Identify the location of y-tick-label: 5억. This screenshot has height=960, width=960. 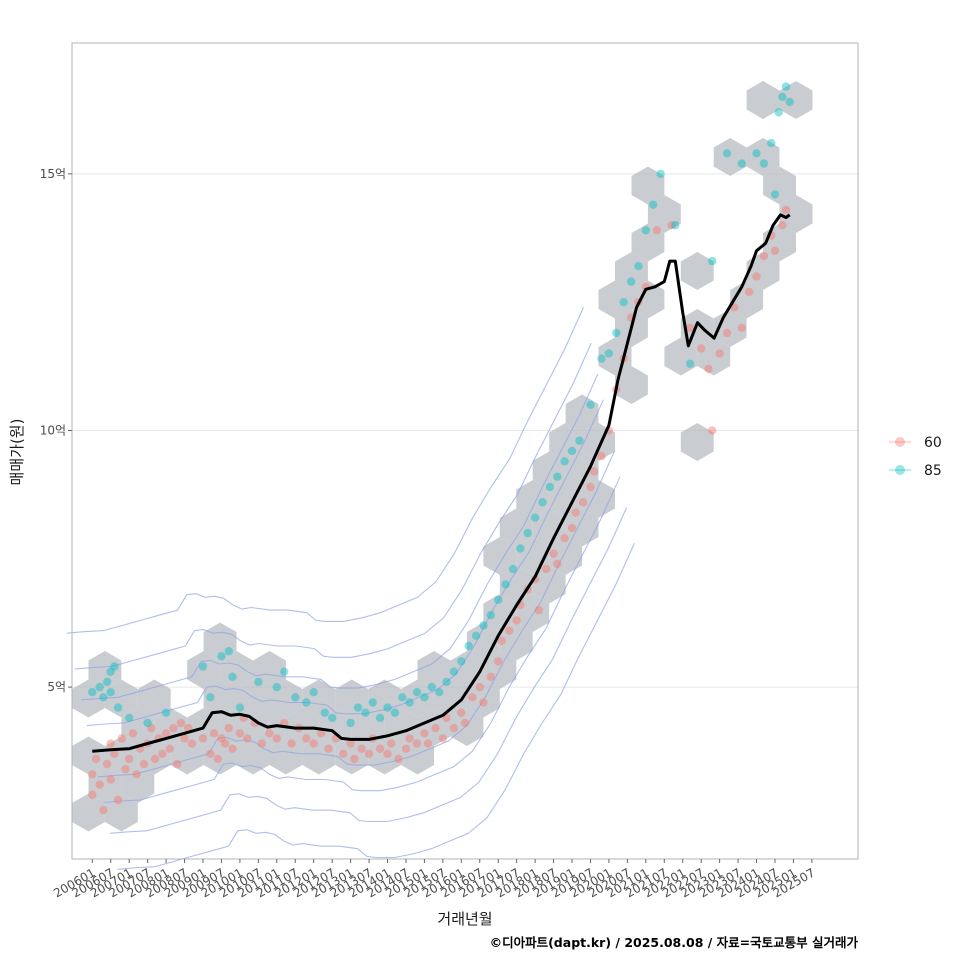
(56, 687).